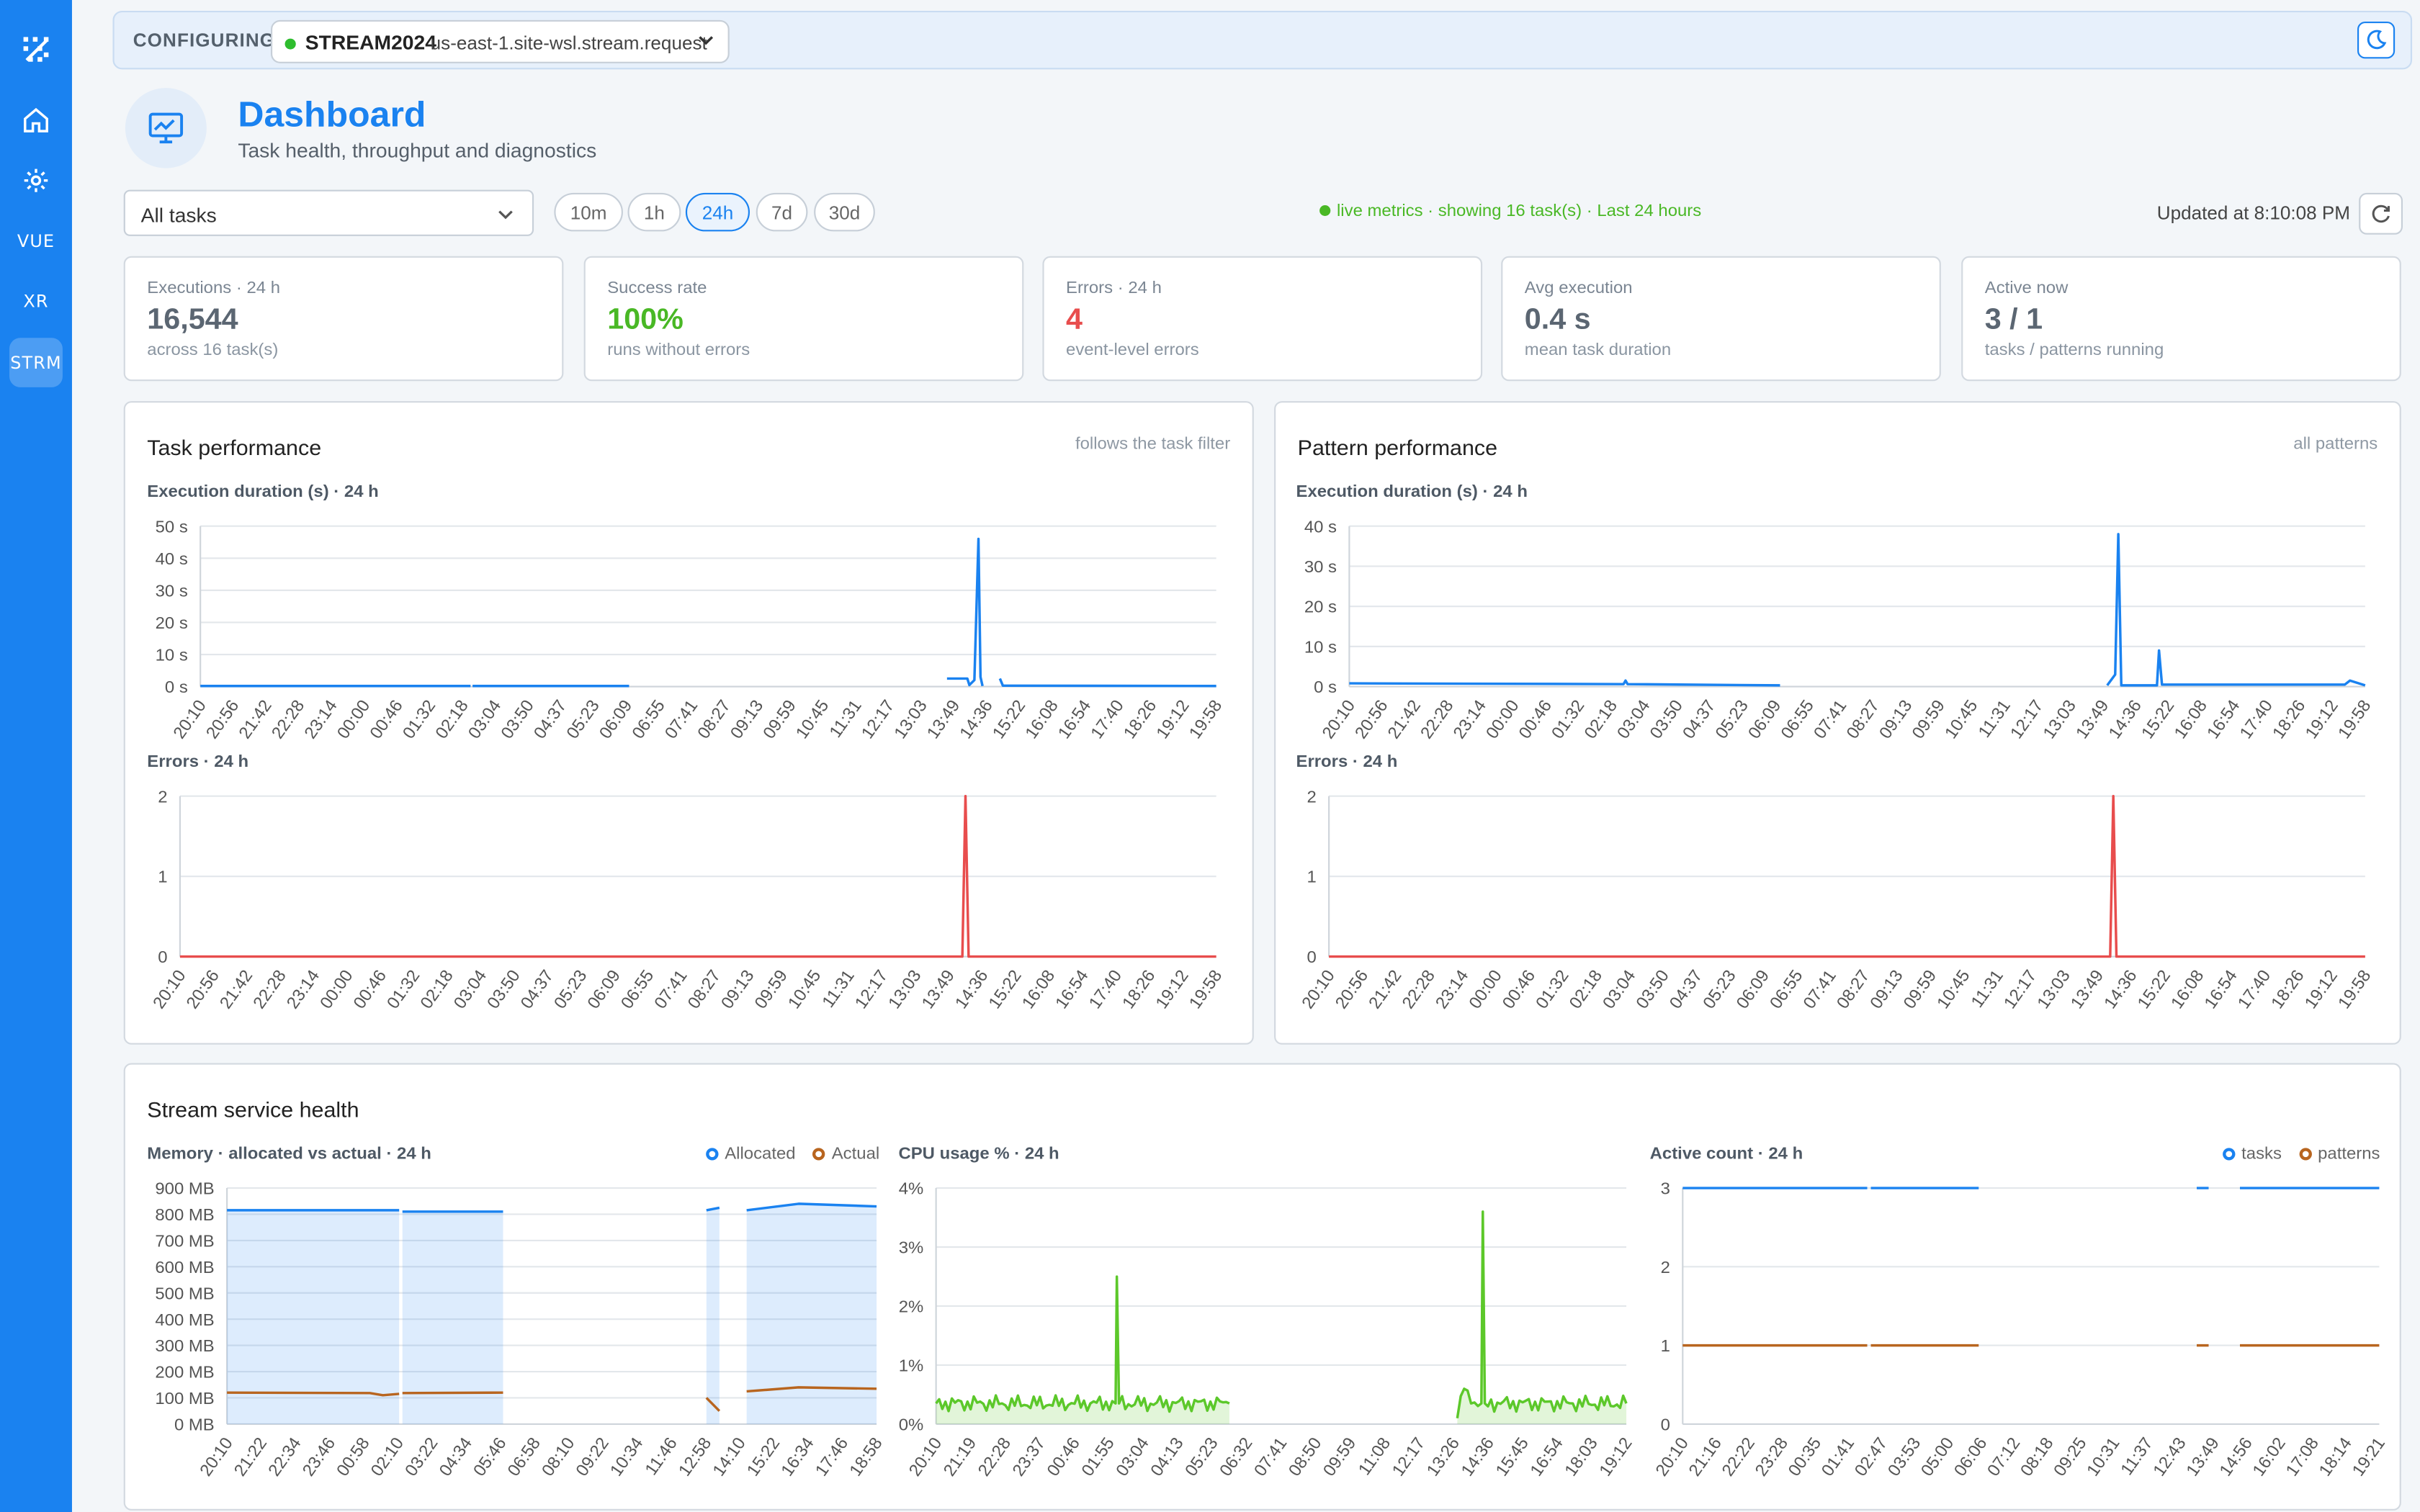 Image resolution: width=2420 pixels, height=1512 pixels. Describe the element at coordinates (1167, 1457) in the screenshot. I see `x-tick-label: 04:13` at that location.